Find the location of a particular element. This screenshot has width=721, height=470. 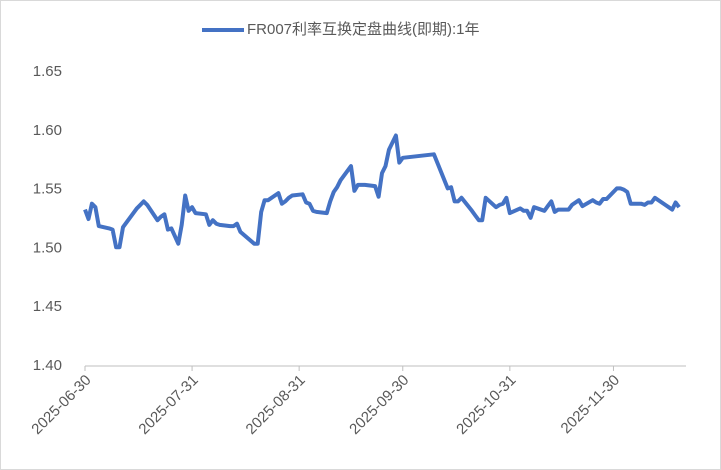

y-tick-label: 1.60 is located at coordinates (47, 130).